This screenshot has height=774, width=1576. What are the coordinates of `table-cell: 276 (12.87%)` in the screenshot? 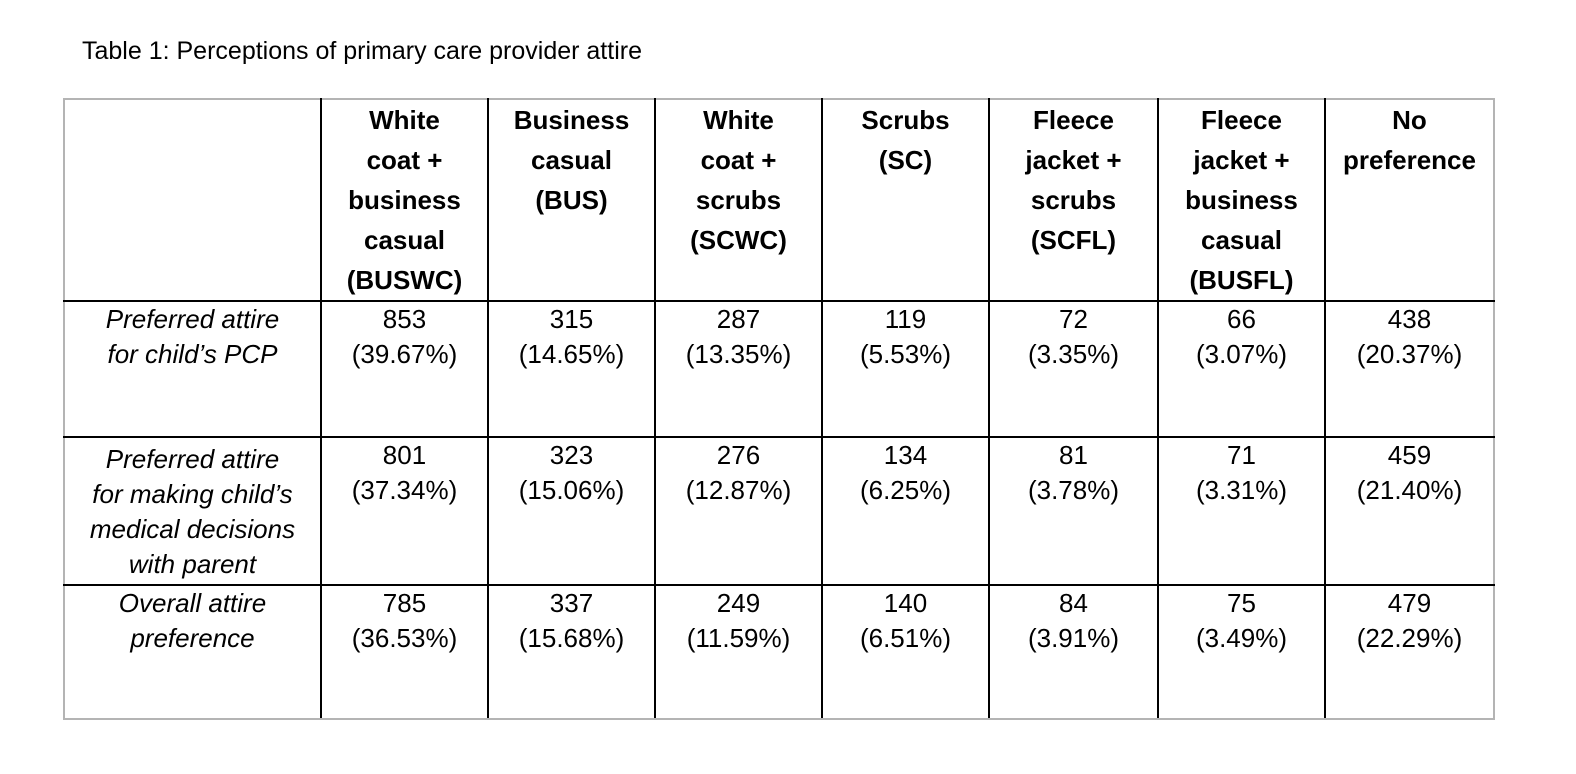 It's located at (738, 511).